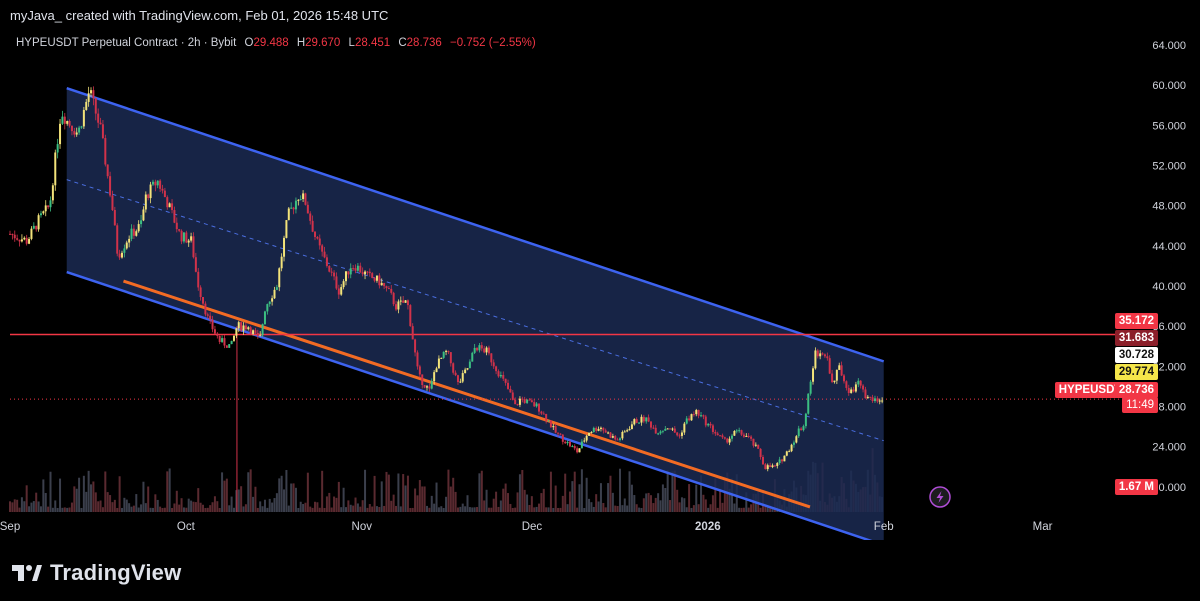  Describe the element at coordinates (532, 527) in the screenshot. I see `time-axis-tick-label: Dec` at that location.